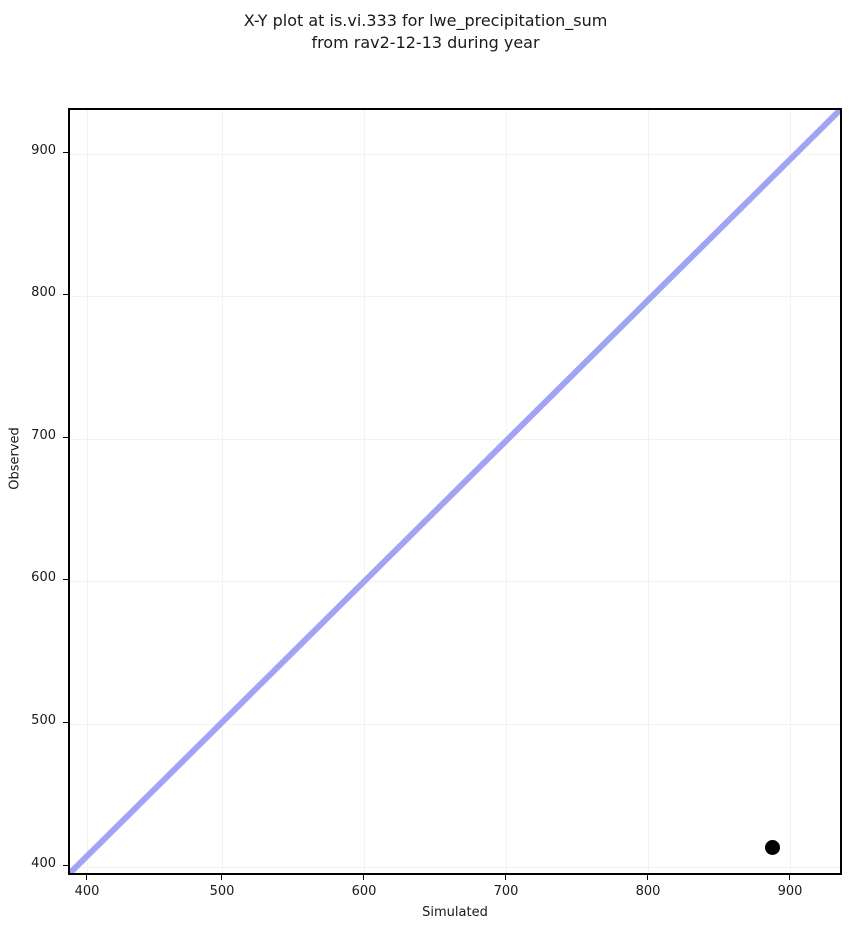 This screenshot has height=934, width=851. What do you see at coordinates (43, 577) in the screenshot?
I see `ytick-label: 600` at bounding box center [43, 577].